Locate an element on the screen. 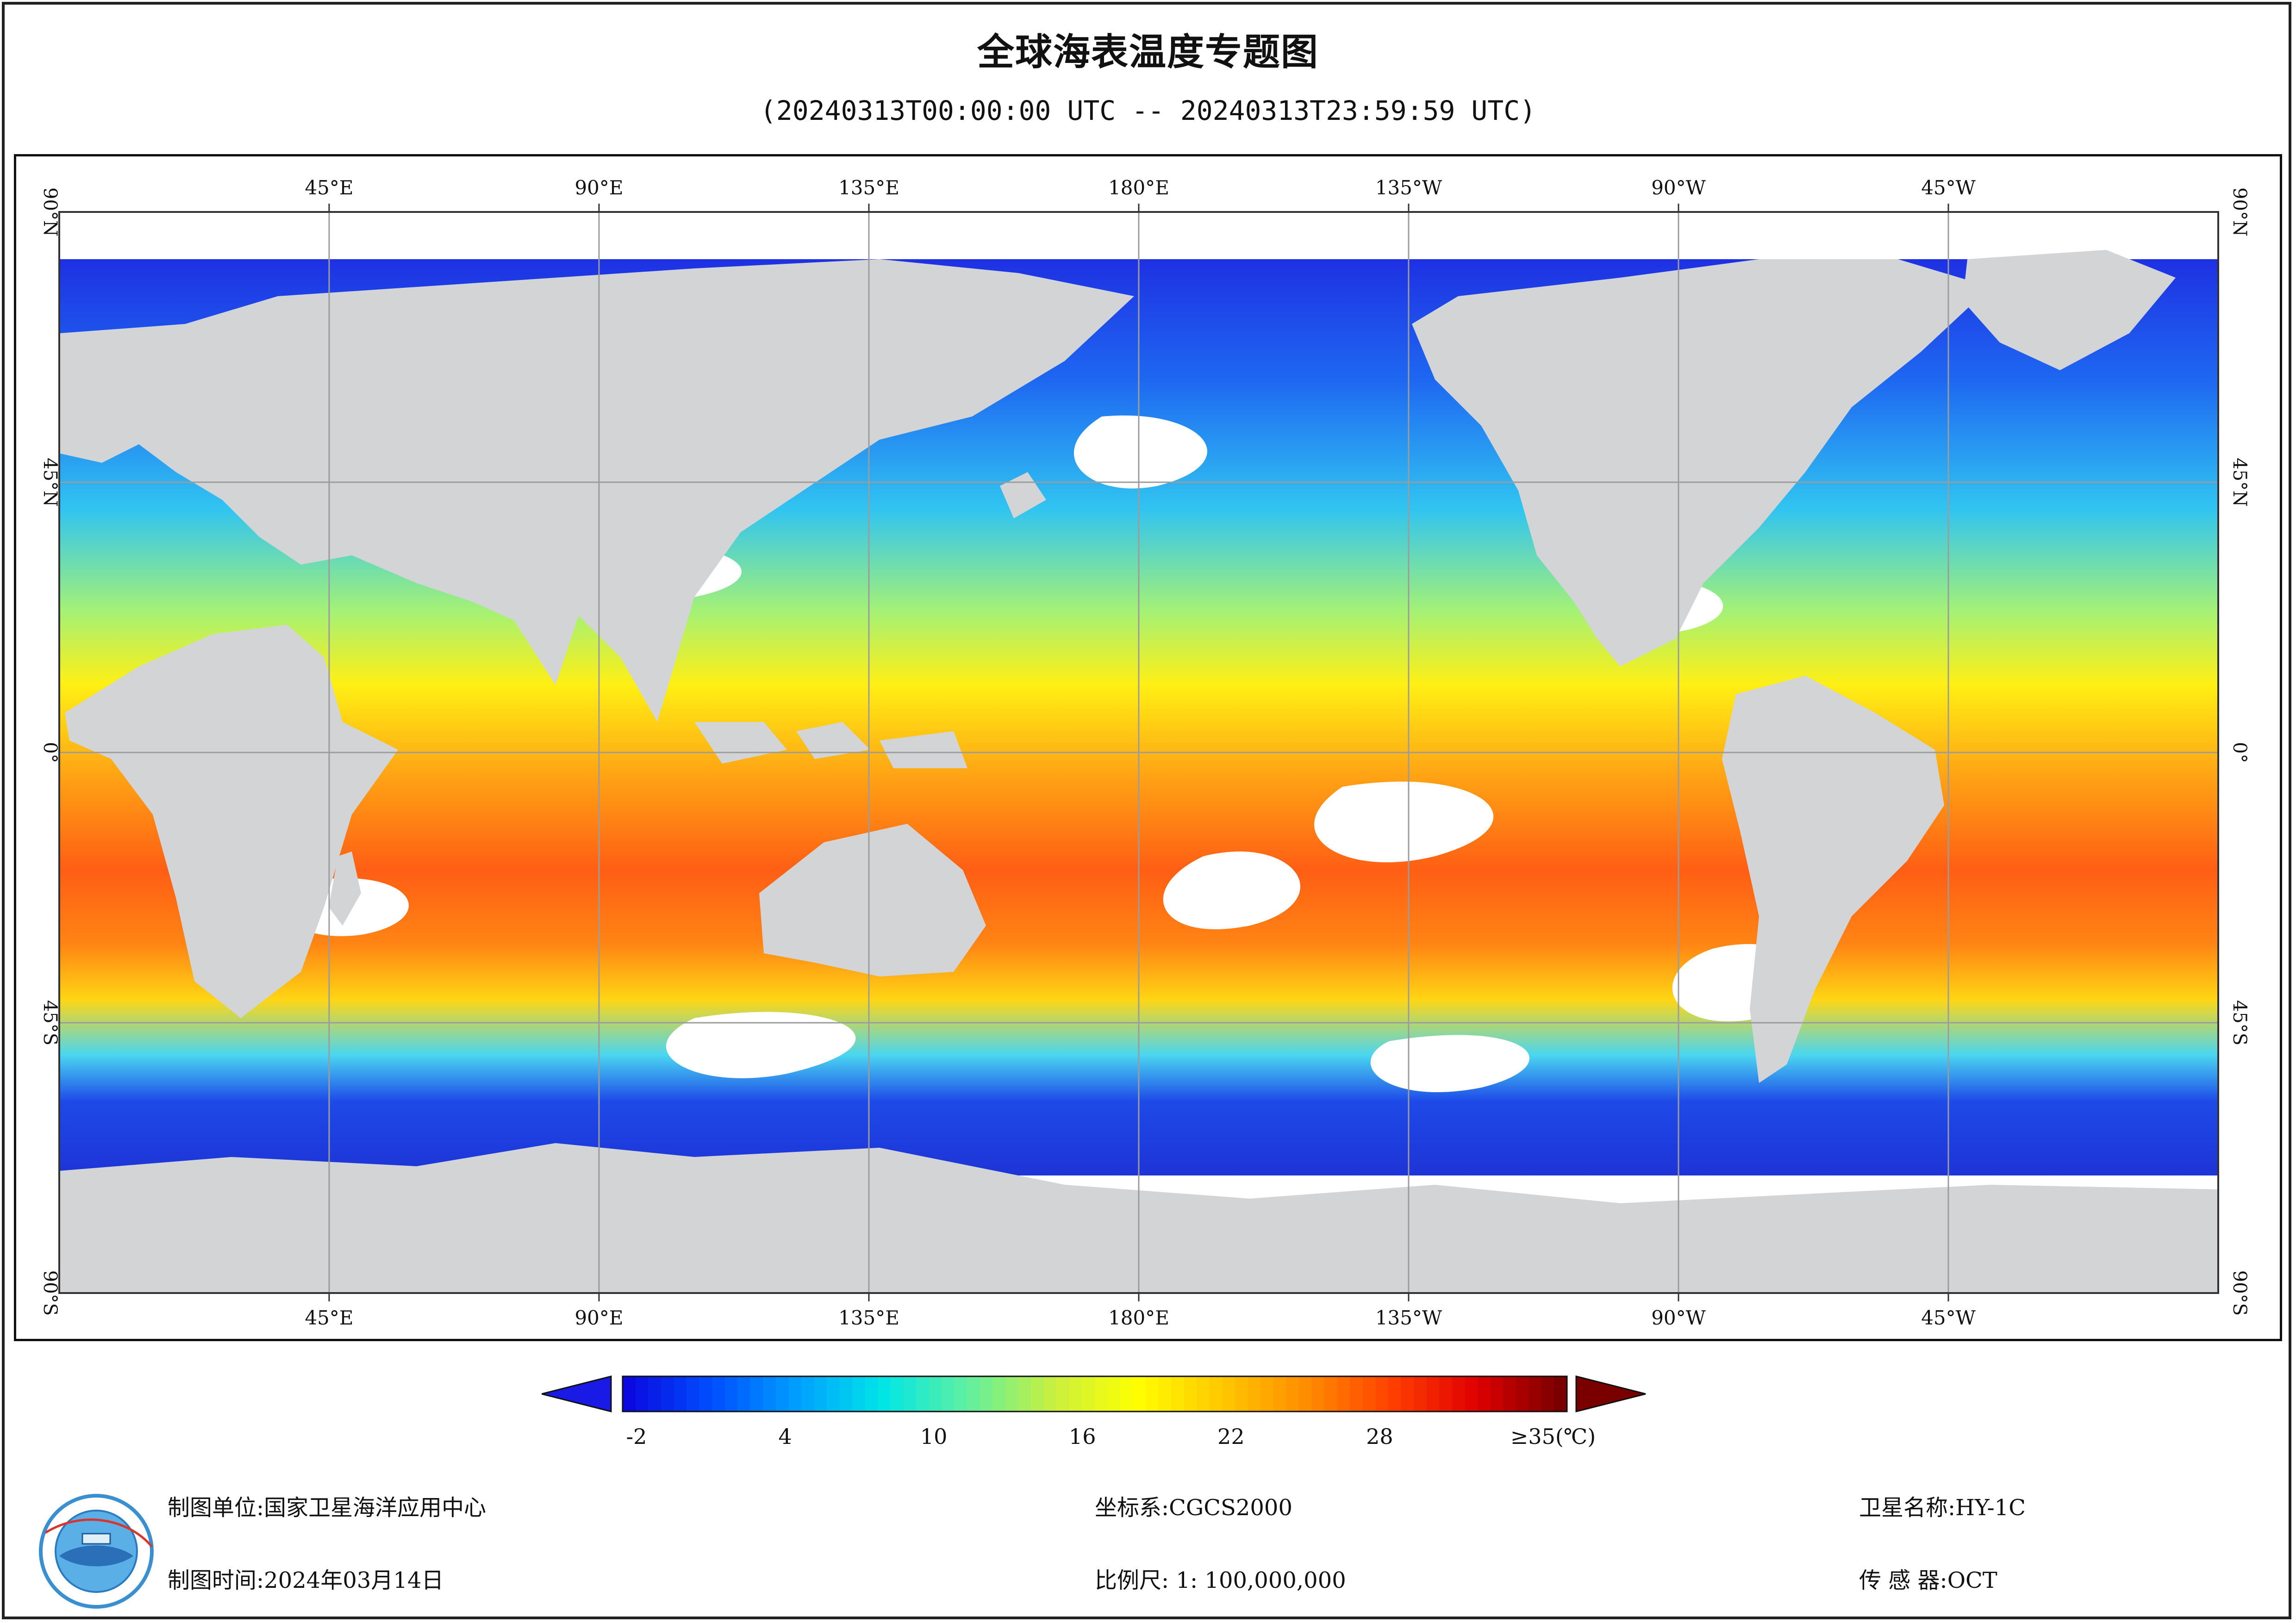 Image resolution: width=2296 pixels, height=1623 pixels. right-lat-label: 45°N is located at coordinates (2239, 482).